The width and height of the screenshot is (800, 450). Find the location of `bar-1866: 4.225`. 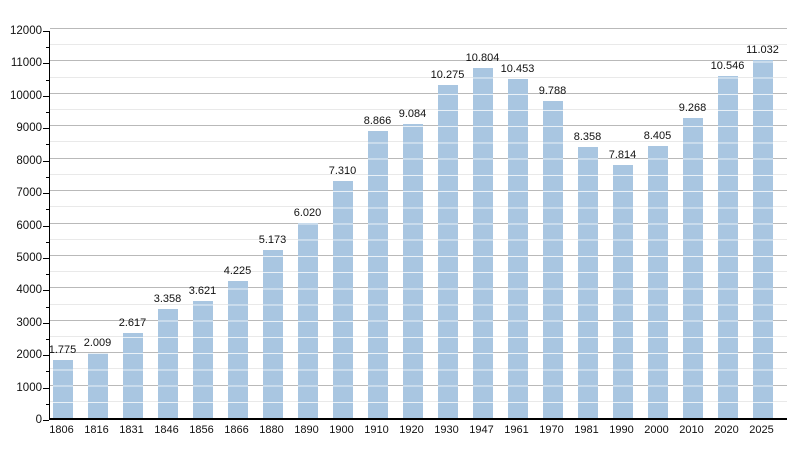

bar-1866: 4.225 is located at coordinates (237, 341).